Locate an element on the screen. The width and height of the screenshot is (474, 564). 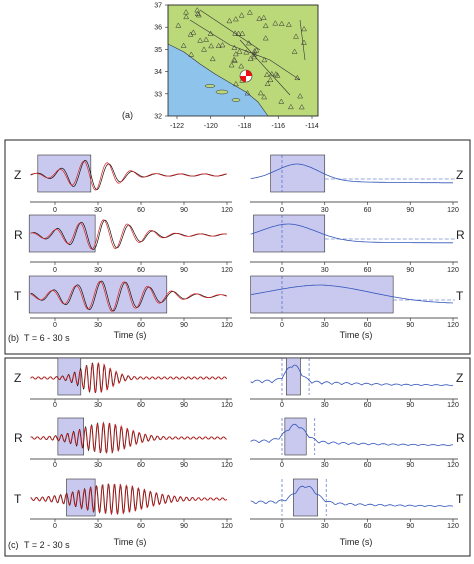
period-label: T = 2 - 30 s is located at coordinates (47, 545).